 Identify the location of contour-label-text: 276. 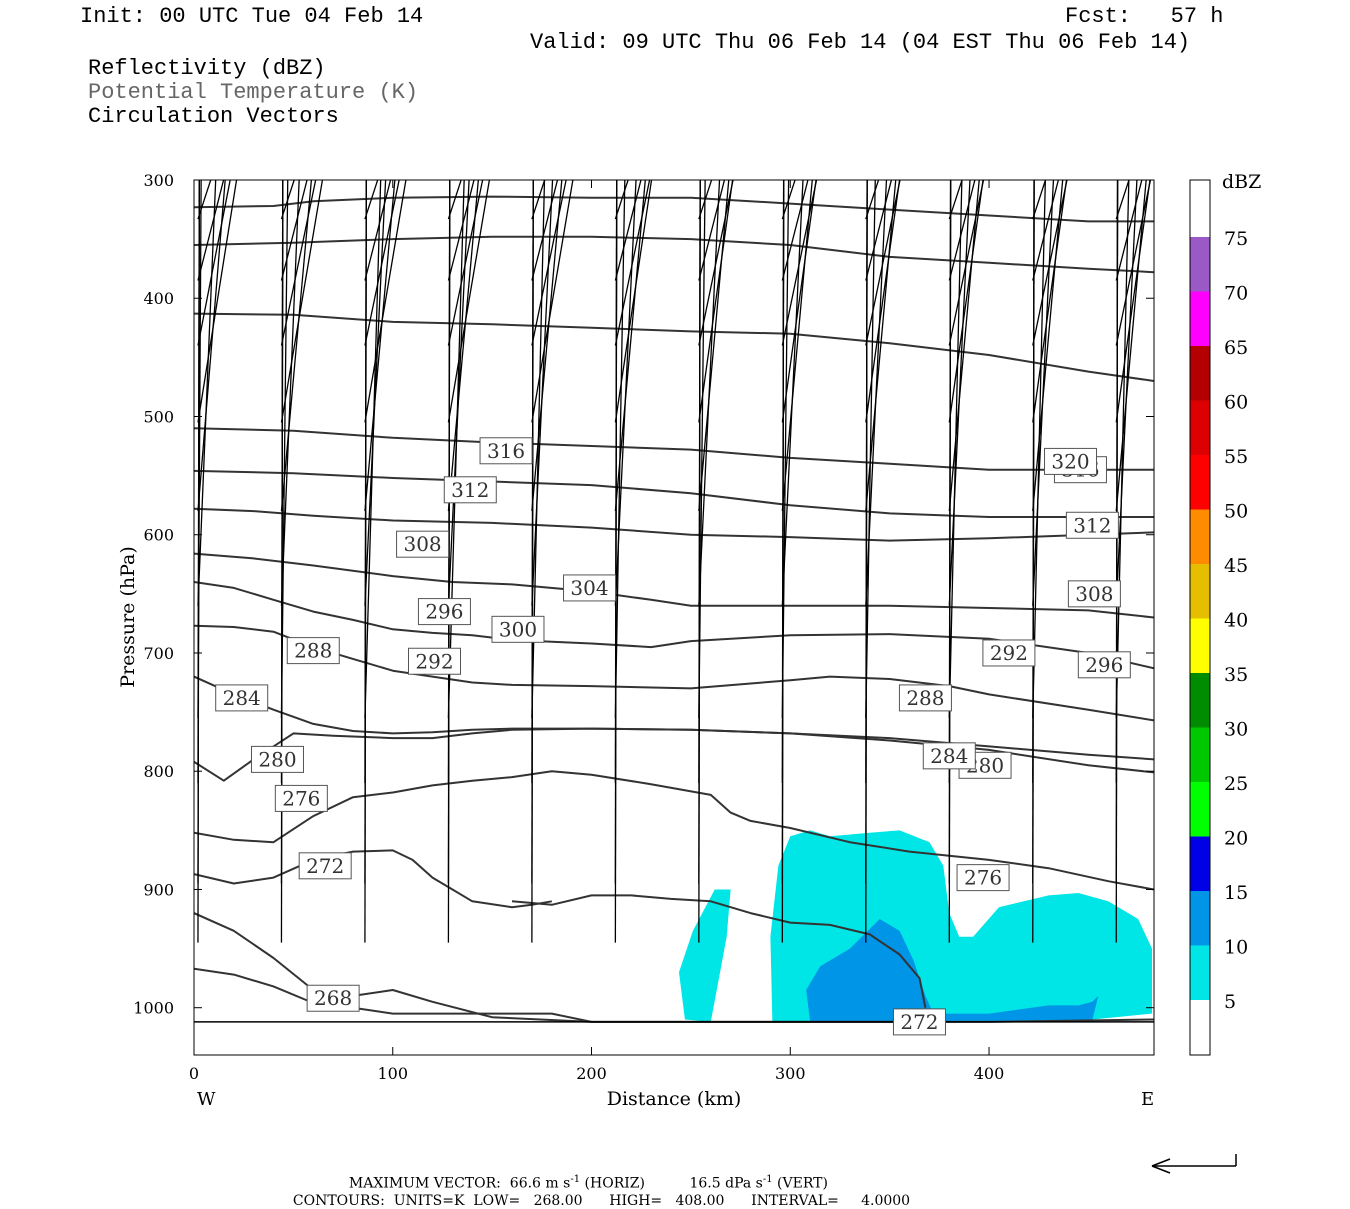
(983, 878).